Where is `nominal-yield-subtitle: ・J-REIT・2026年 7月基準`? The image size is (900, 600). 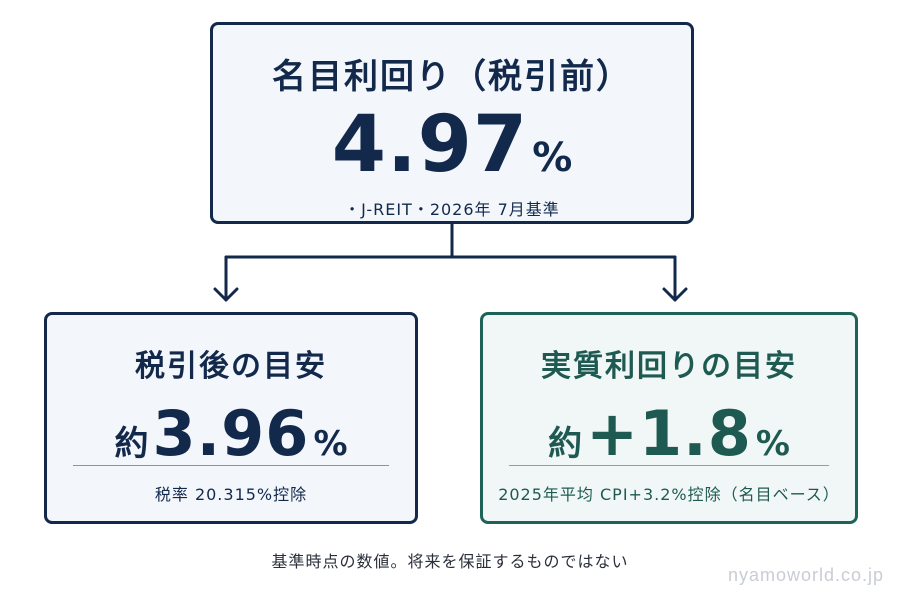 nominal-yield-subtitle: ・J-REIT・2026年 7月基準 is located at coordinates (452, 209).